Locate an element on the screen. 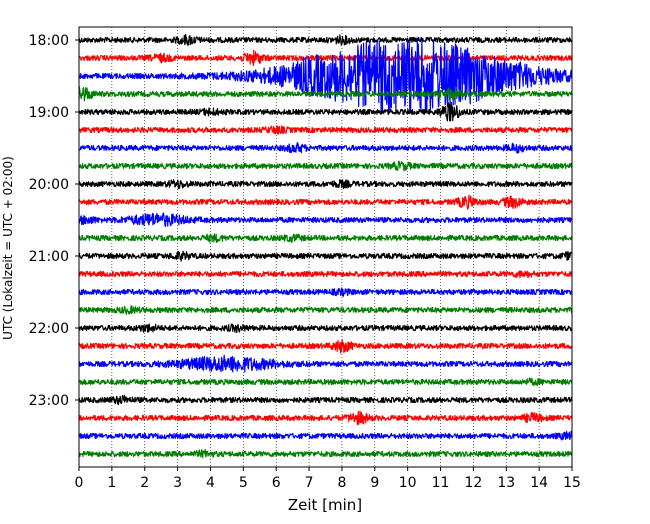 The height and width of the screenshot is (524, 650). y-tick-label-1800: 18:00 is located at coordinates (49, 41).